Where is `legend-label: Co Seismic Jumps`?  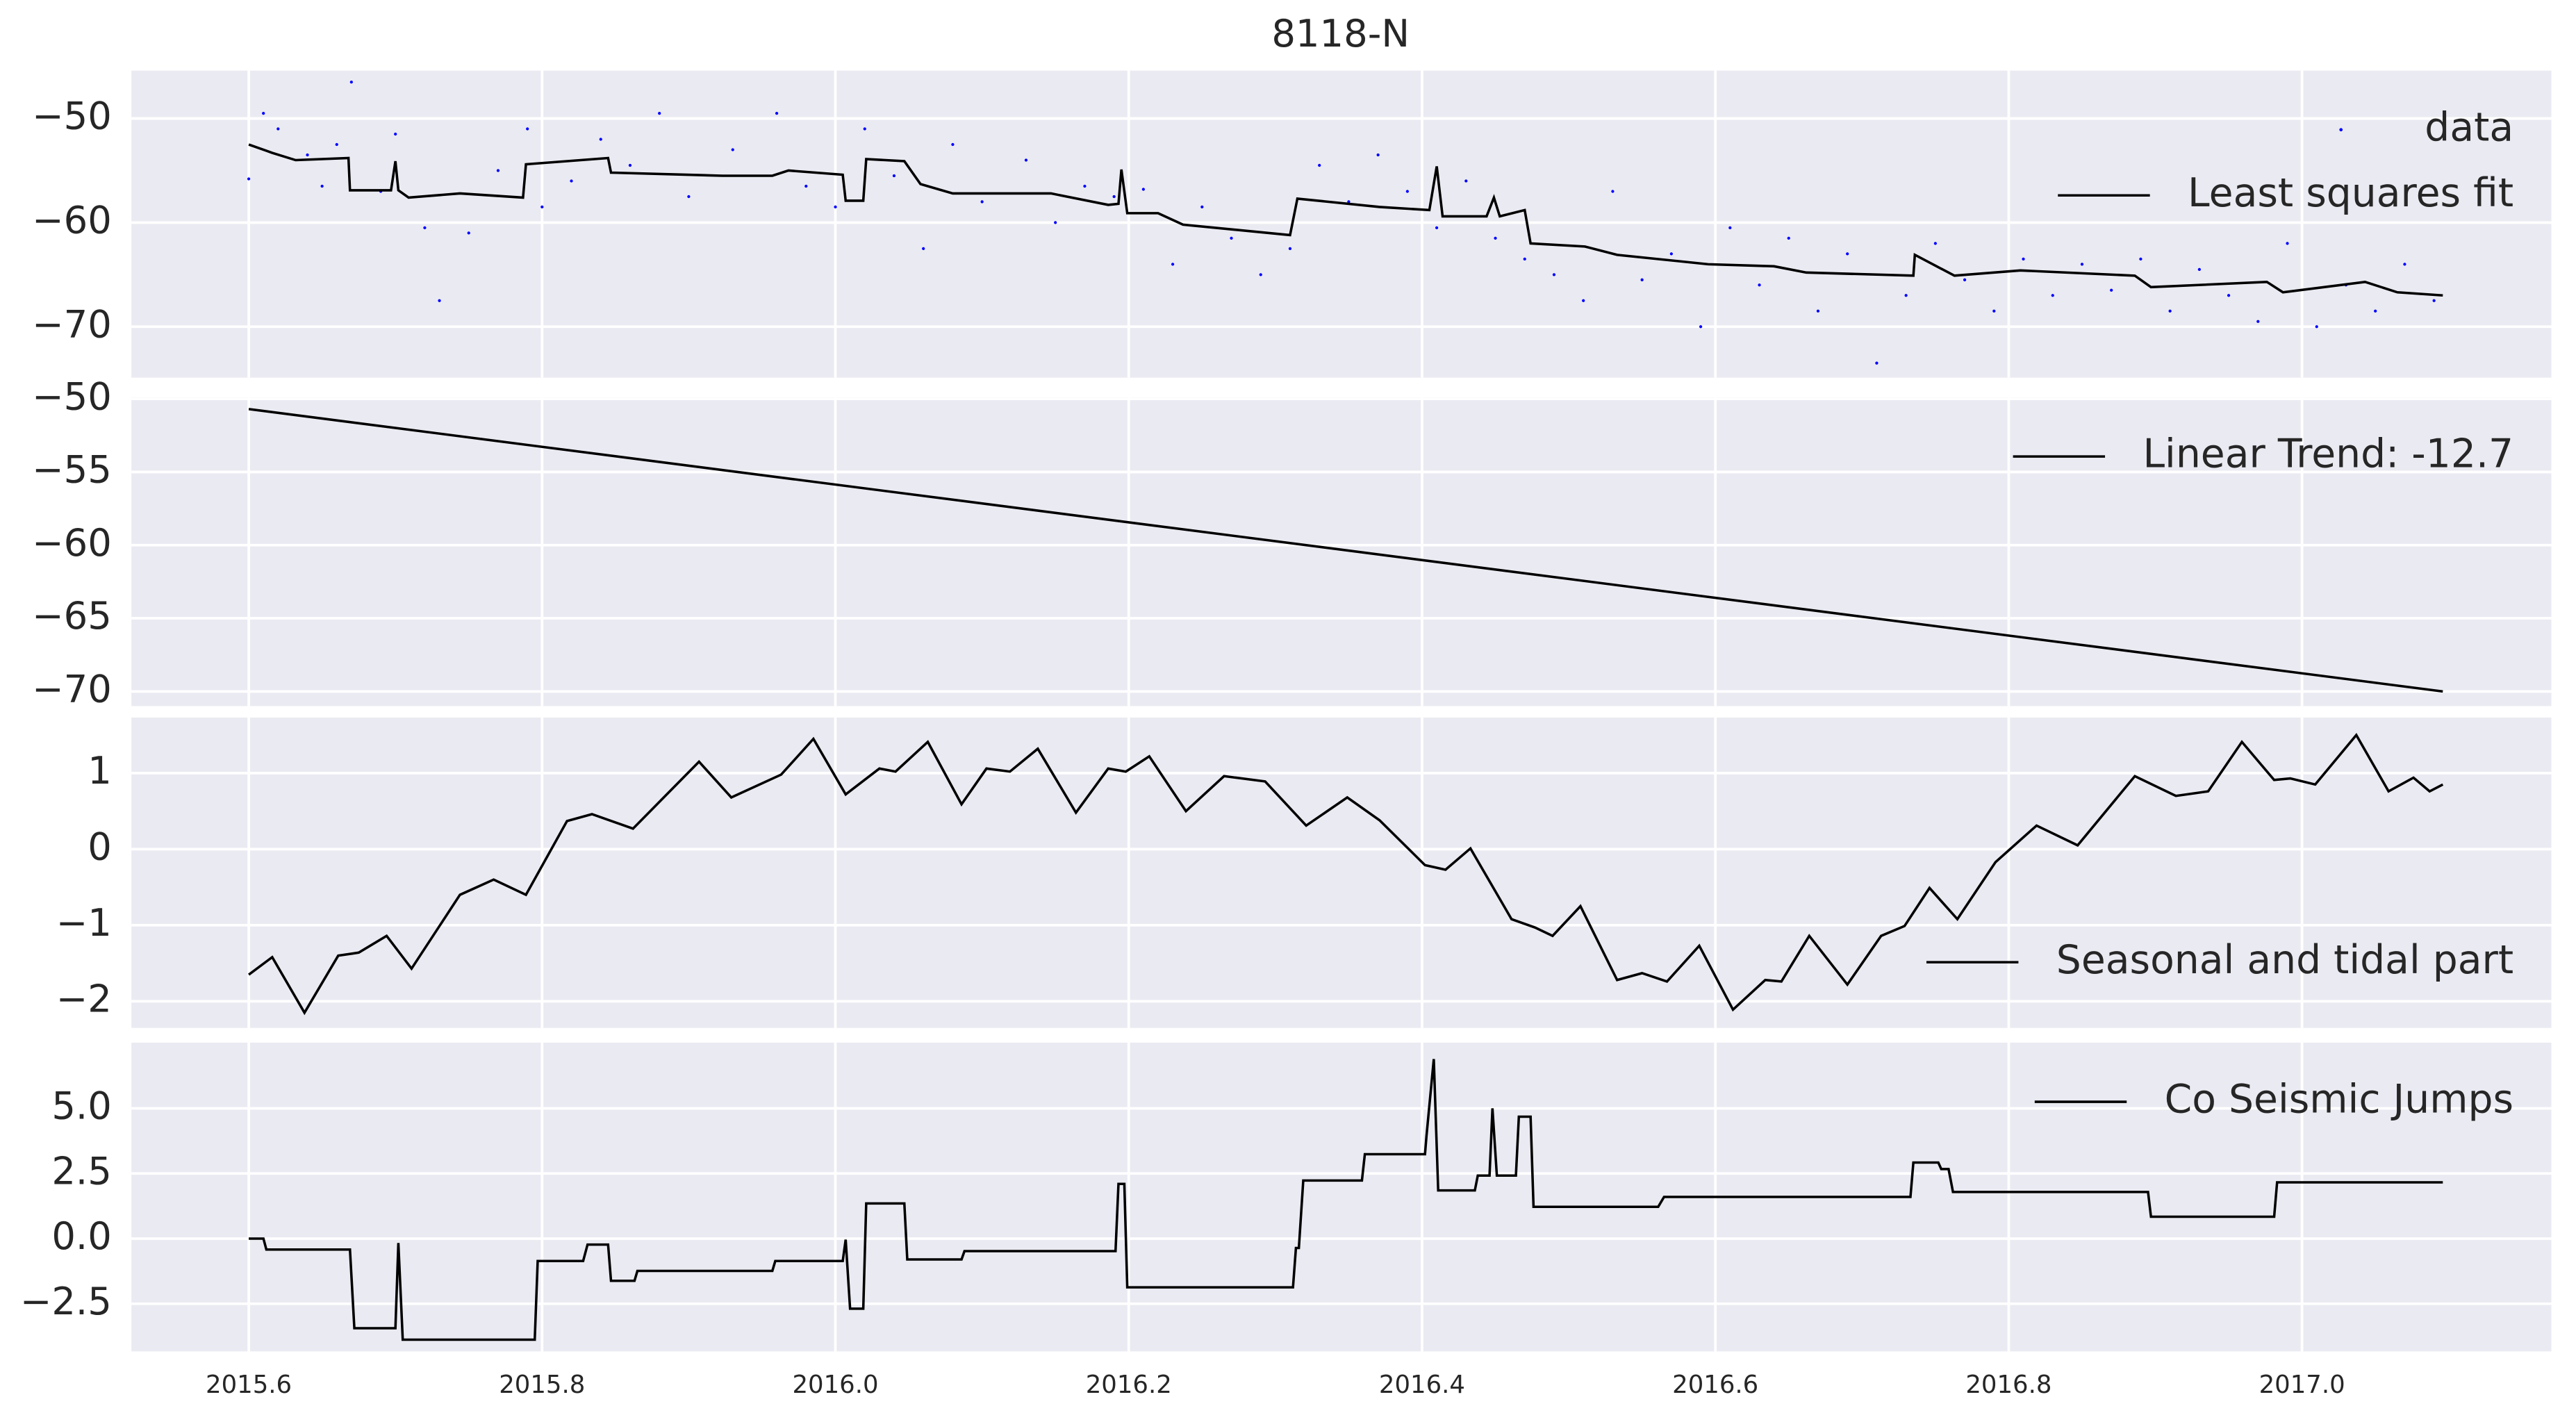
legend-label: Co Seismic Jumps is located at coordinates (2340, 1100).